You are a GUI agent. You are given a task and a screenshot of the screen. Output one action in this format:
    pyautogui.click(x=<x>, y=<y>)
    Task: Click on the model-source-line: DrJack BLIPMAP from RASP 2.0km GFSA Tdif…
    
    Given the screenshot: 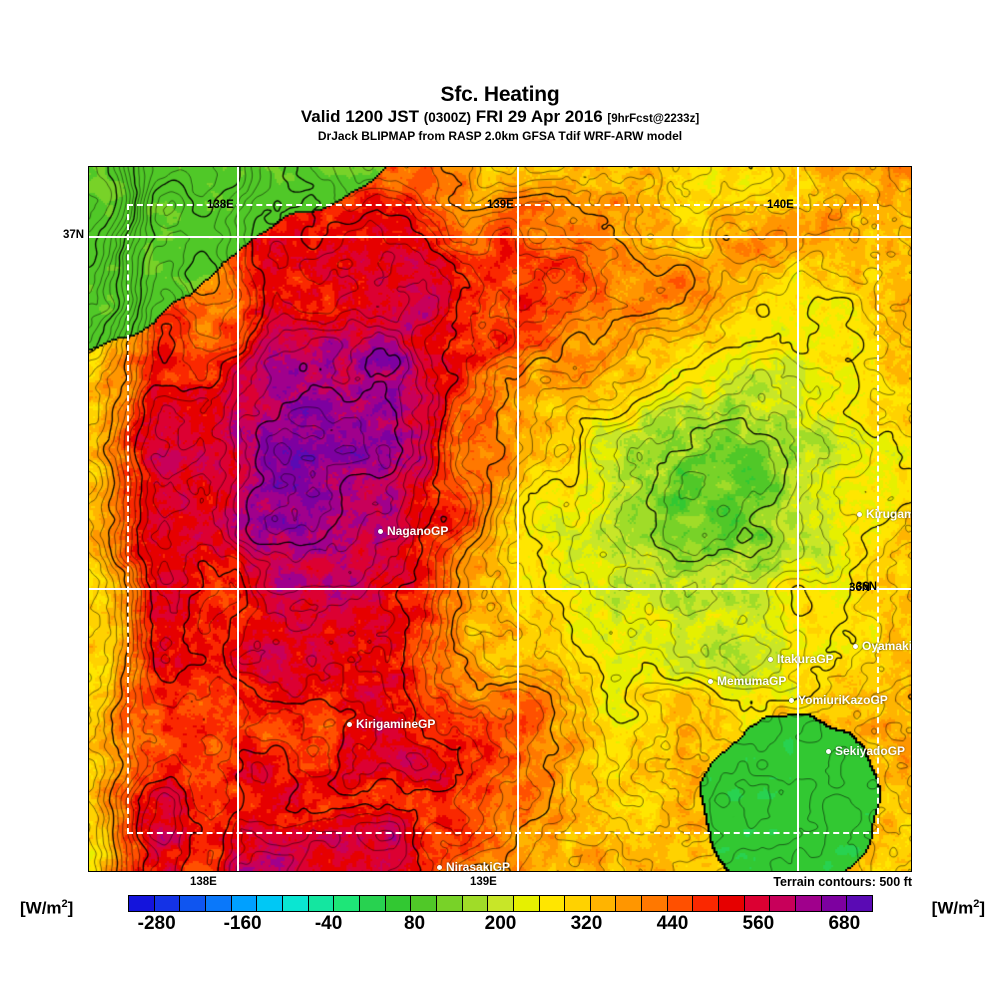 What is the action you would take?
    pyautogui.click(x=500, y=136)
    